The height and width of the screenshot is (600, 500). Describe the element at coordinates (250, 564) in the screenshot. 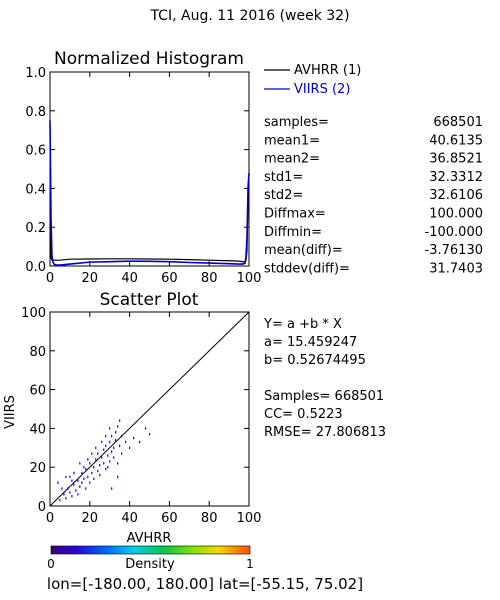

I see `colorbar-max-label: 1` at that location.